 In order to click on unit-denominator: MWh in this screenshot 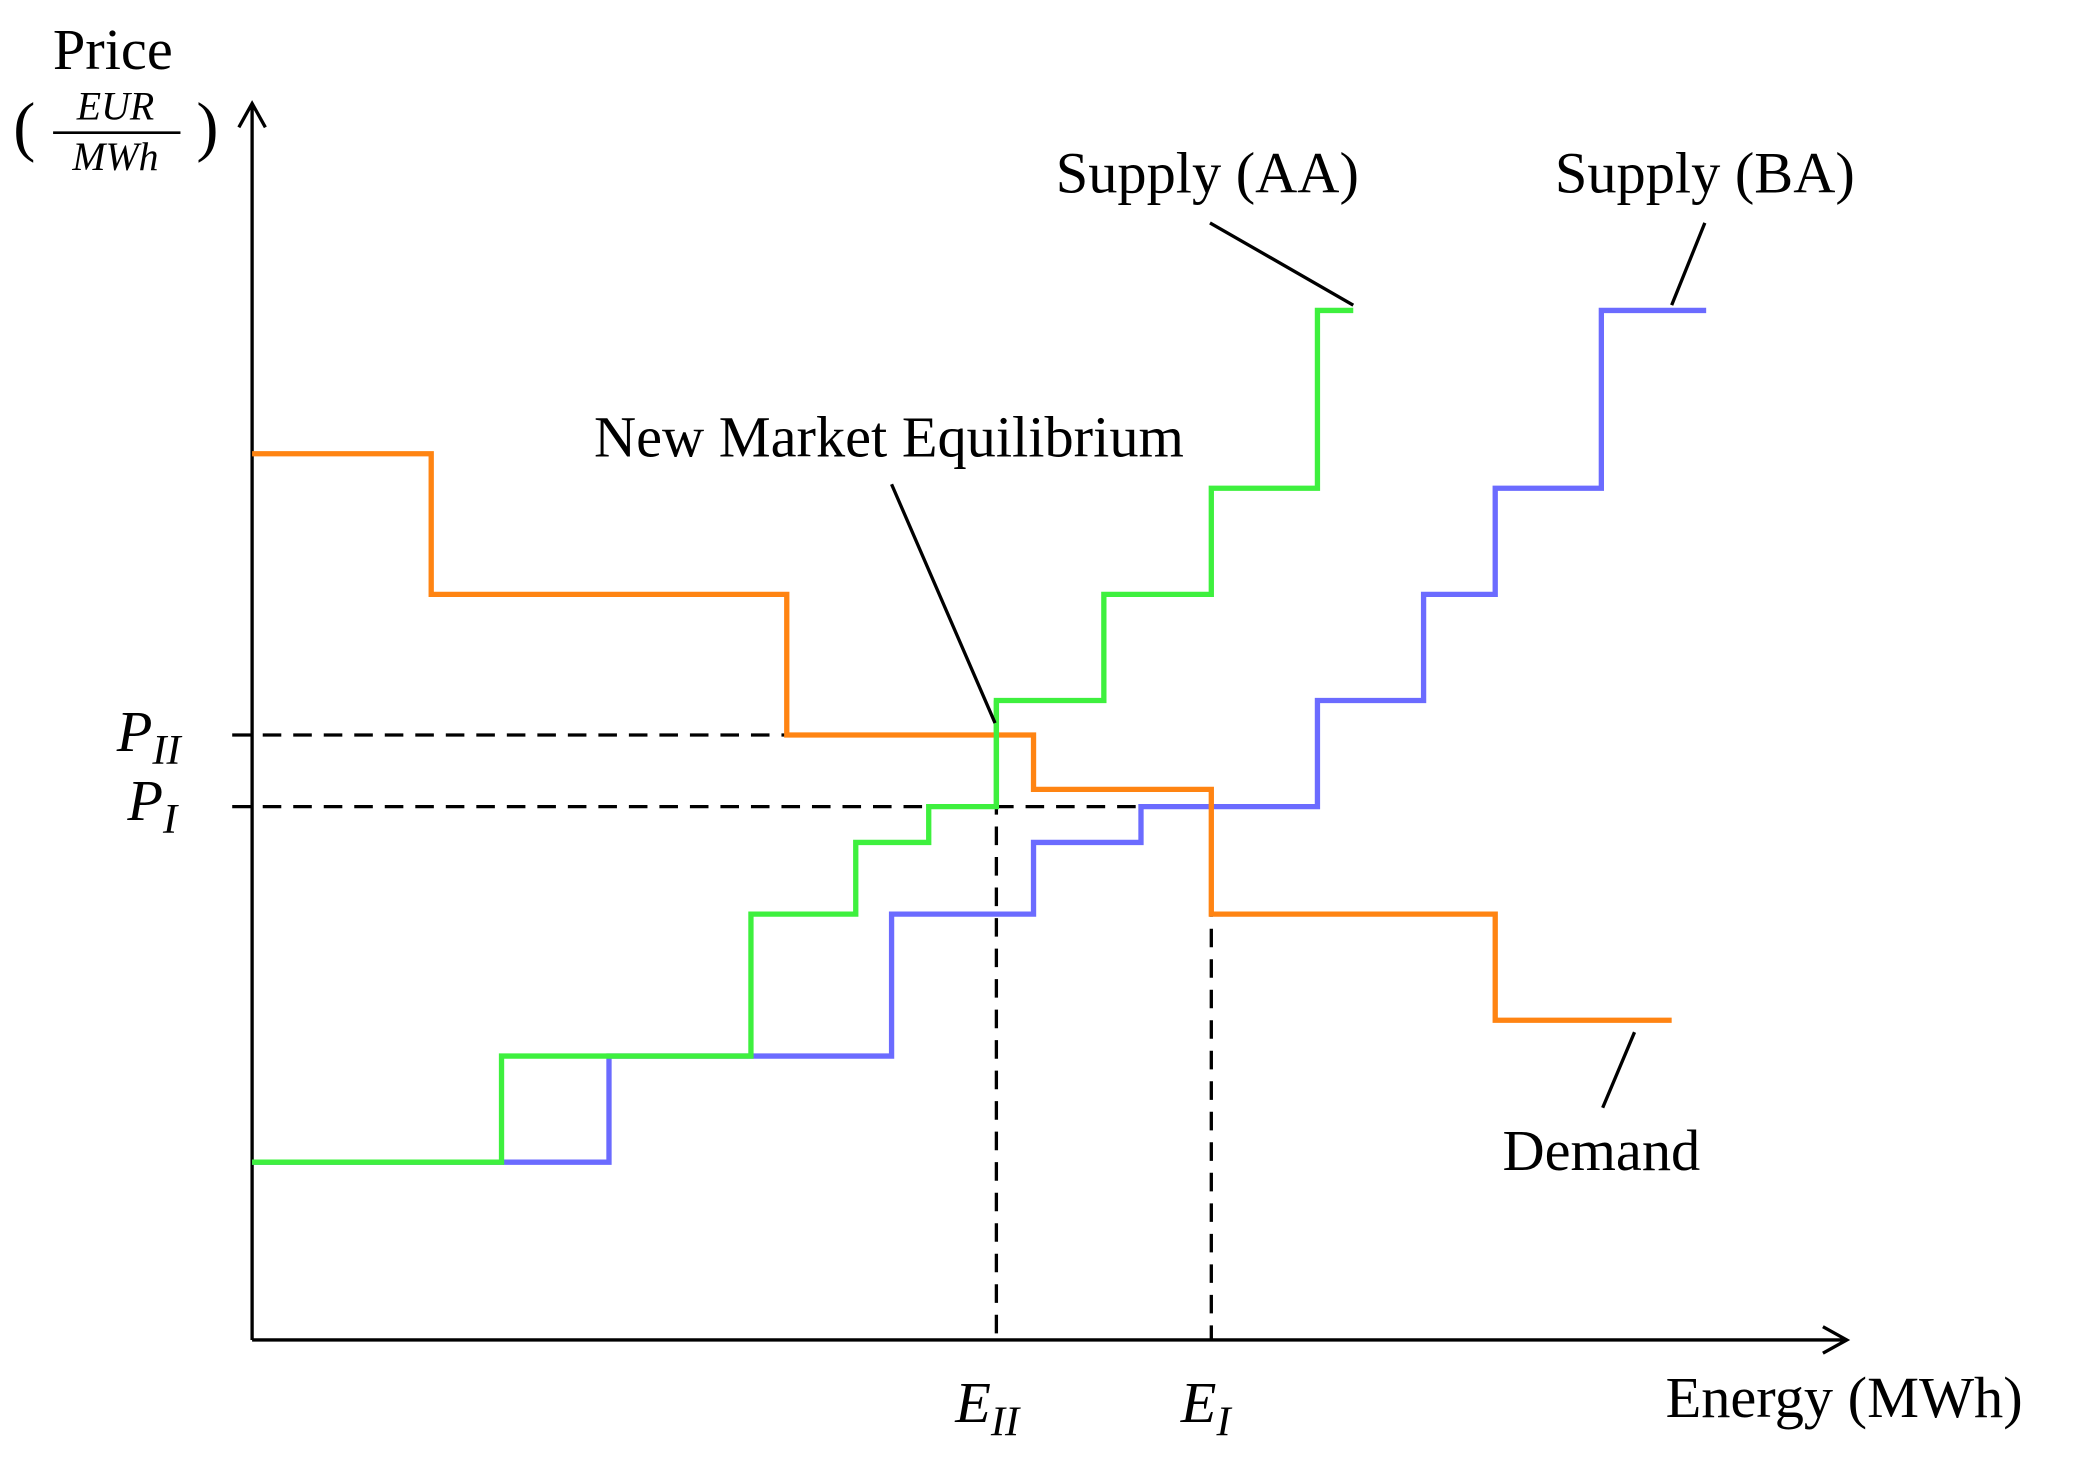, I will do `click(114, 157)`.